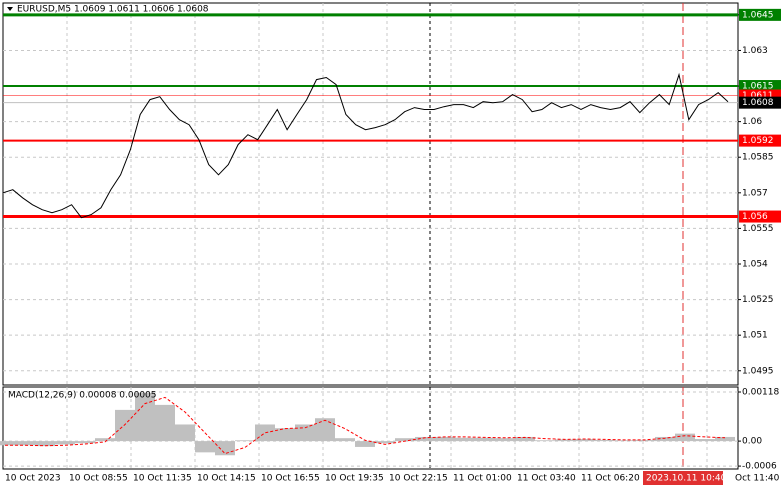  I want to click on x-tick-label: 11 Oct 03:40, so click(546, 479).